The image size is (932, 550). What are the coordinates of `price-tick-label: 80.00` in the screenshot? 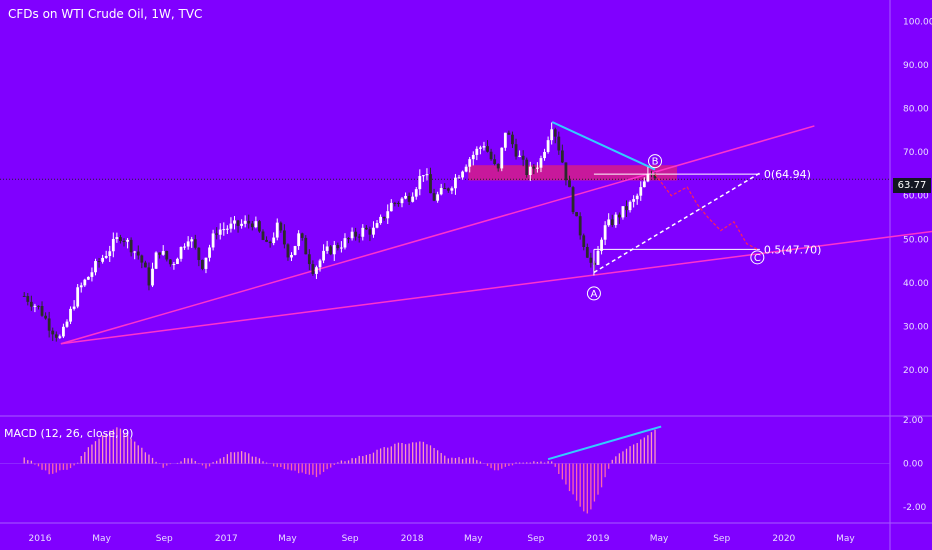 It's located at (916, 110).